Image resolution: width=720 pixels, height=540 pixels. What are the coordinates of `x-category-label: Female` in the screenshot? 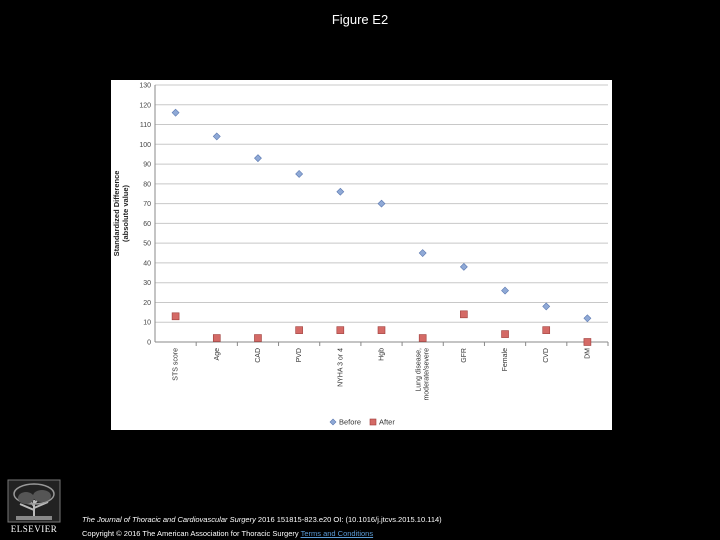 It's located at (505, 359).